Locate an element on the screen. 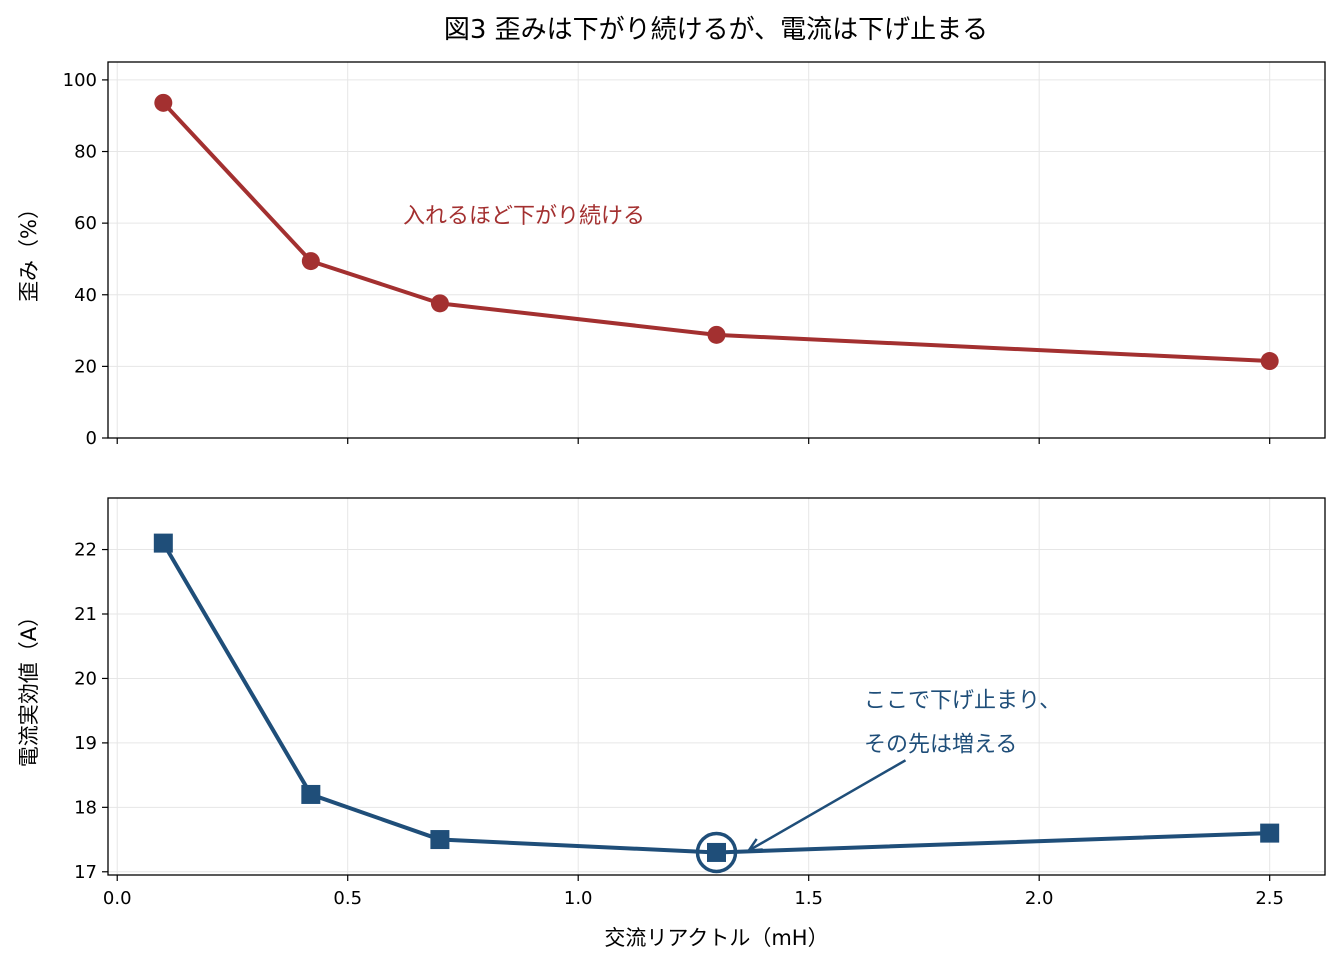 The width and height of the screenshot is (1339, 968). annotation-text-line: ここで下げ止まり、 is located at coordinates (962, 700).